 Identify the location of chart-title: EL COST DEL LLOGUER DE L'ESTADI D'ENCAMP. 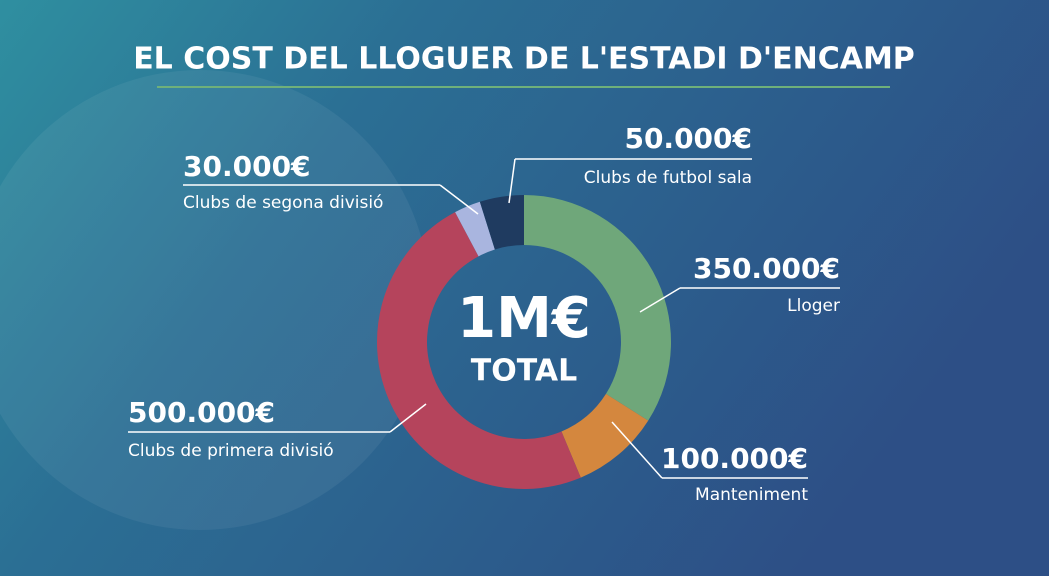
(524, 59).